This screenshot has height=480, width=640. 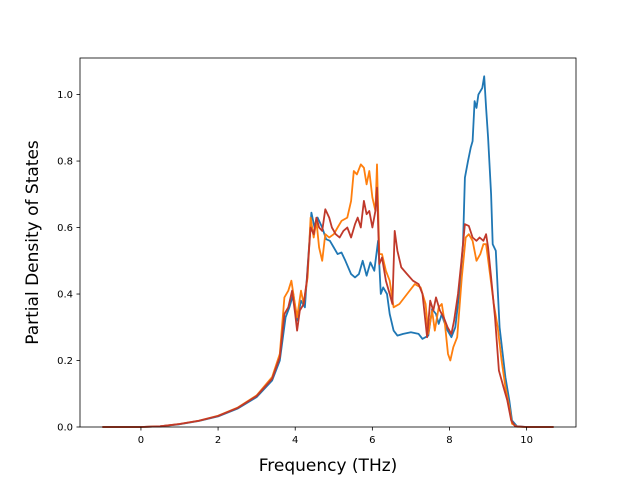 What do you see at coordinates (526, 440) in the screenshot?
I see `x-tick-label: 10` at bounding box center [526, 440].